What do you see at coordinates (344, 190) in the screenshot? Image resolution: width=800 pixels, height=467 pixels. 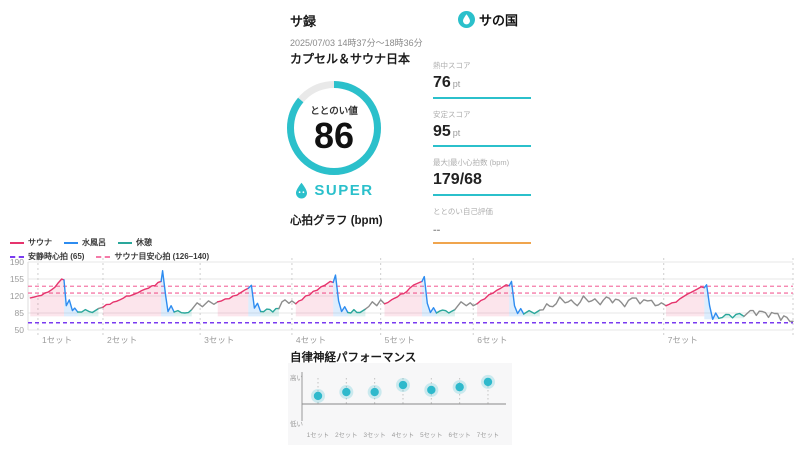 I see `rank-label: SUPER` at bounding box center [344, 190].